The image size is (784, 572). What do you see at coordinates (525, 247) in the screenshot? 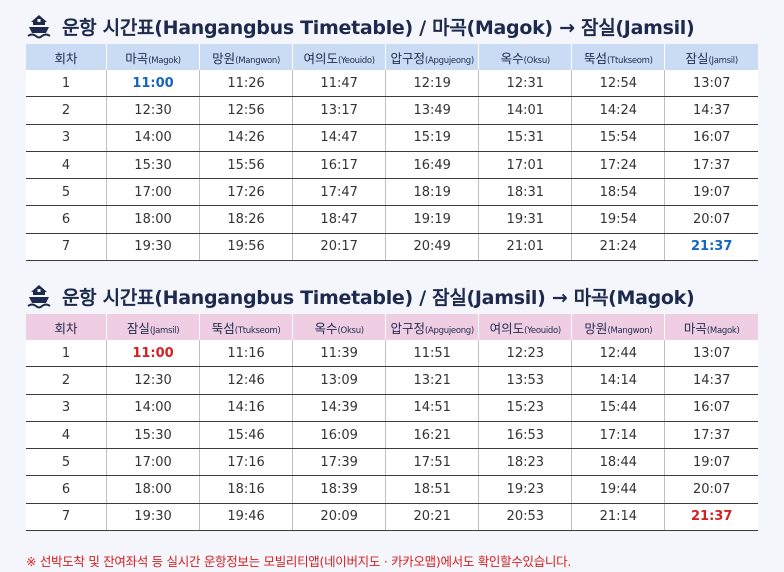
I see `time-cell: 21:01` at bounding box center [525, 247].